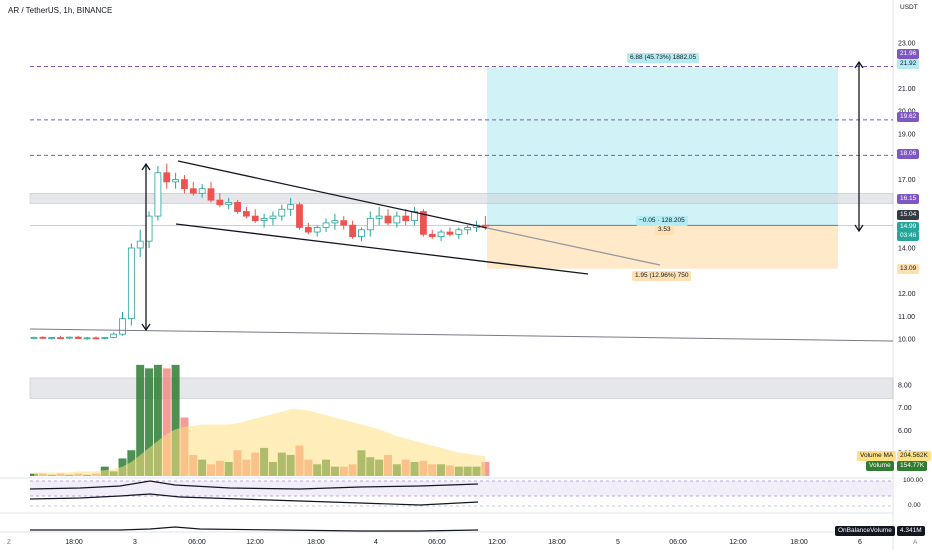  What do you see at coordinates (859, 228) in the screenshot?
I see `target-arrow-head-bottom` at bounding box center [859, 228].